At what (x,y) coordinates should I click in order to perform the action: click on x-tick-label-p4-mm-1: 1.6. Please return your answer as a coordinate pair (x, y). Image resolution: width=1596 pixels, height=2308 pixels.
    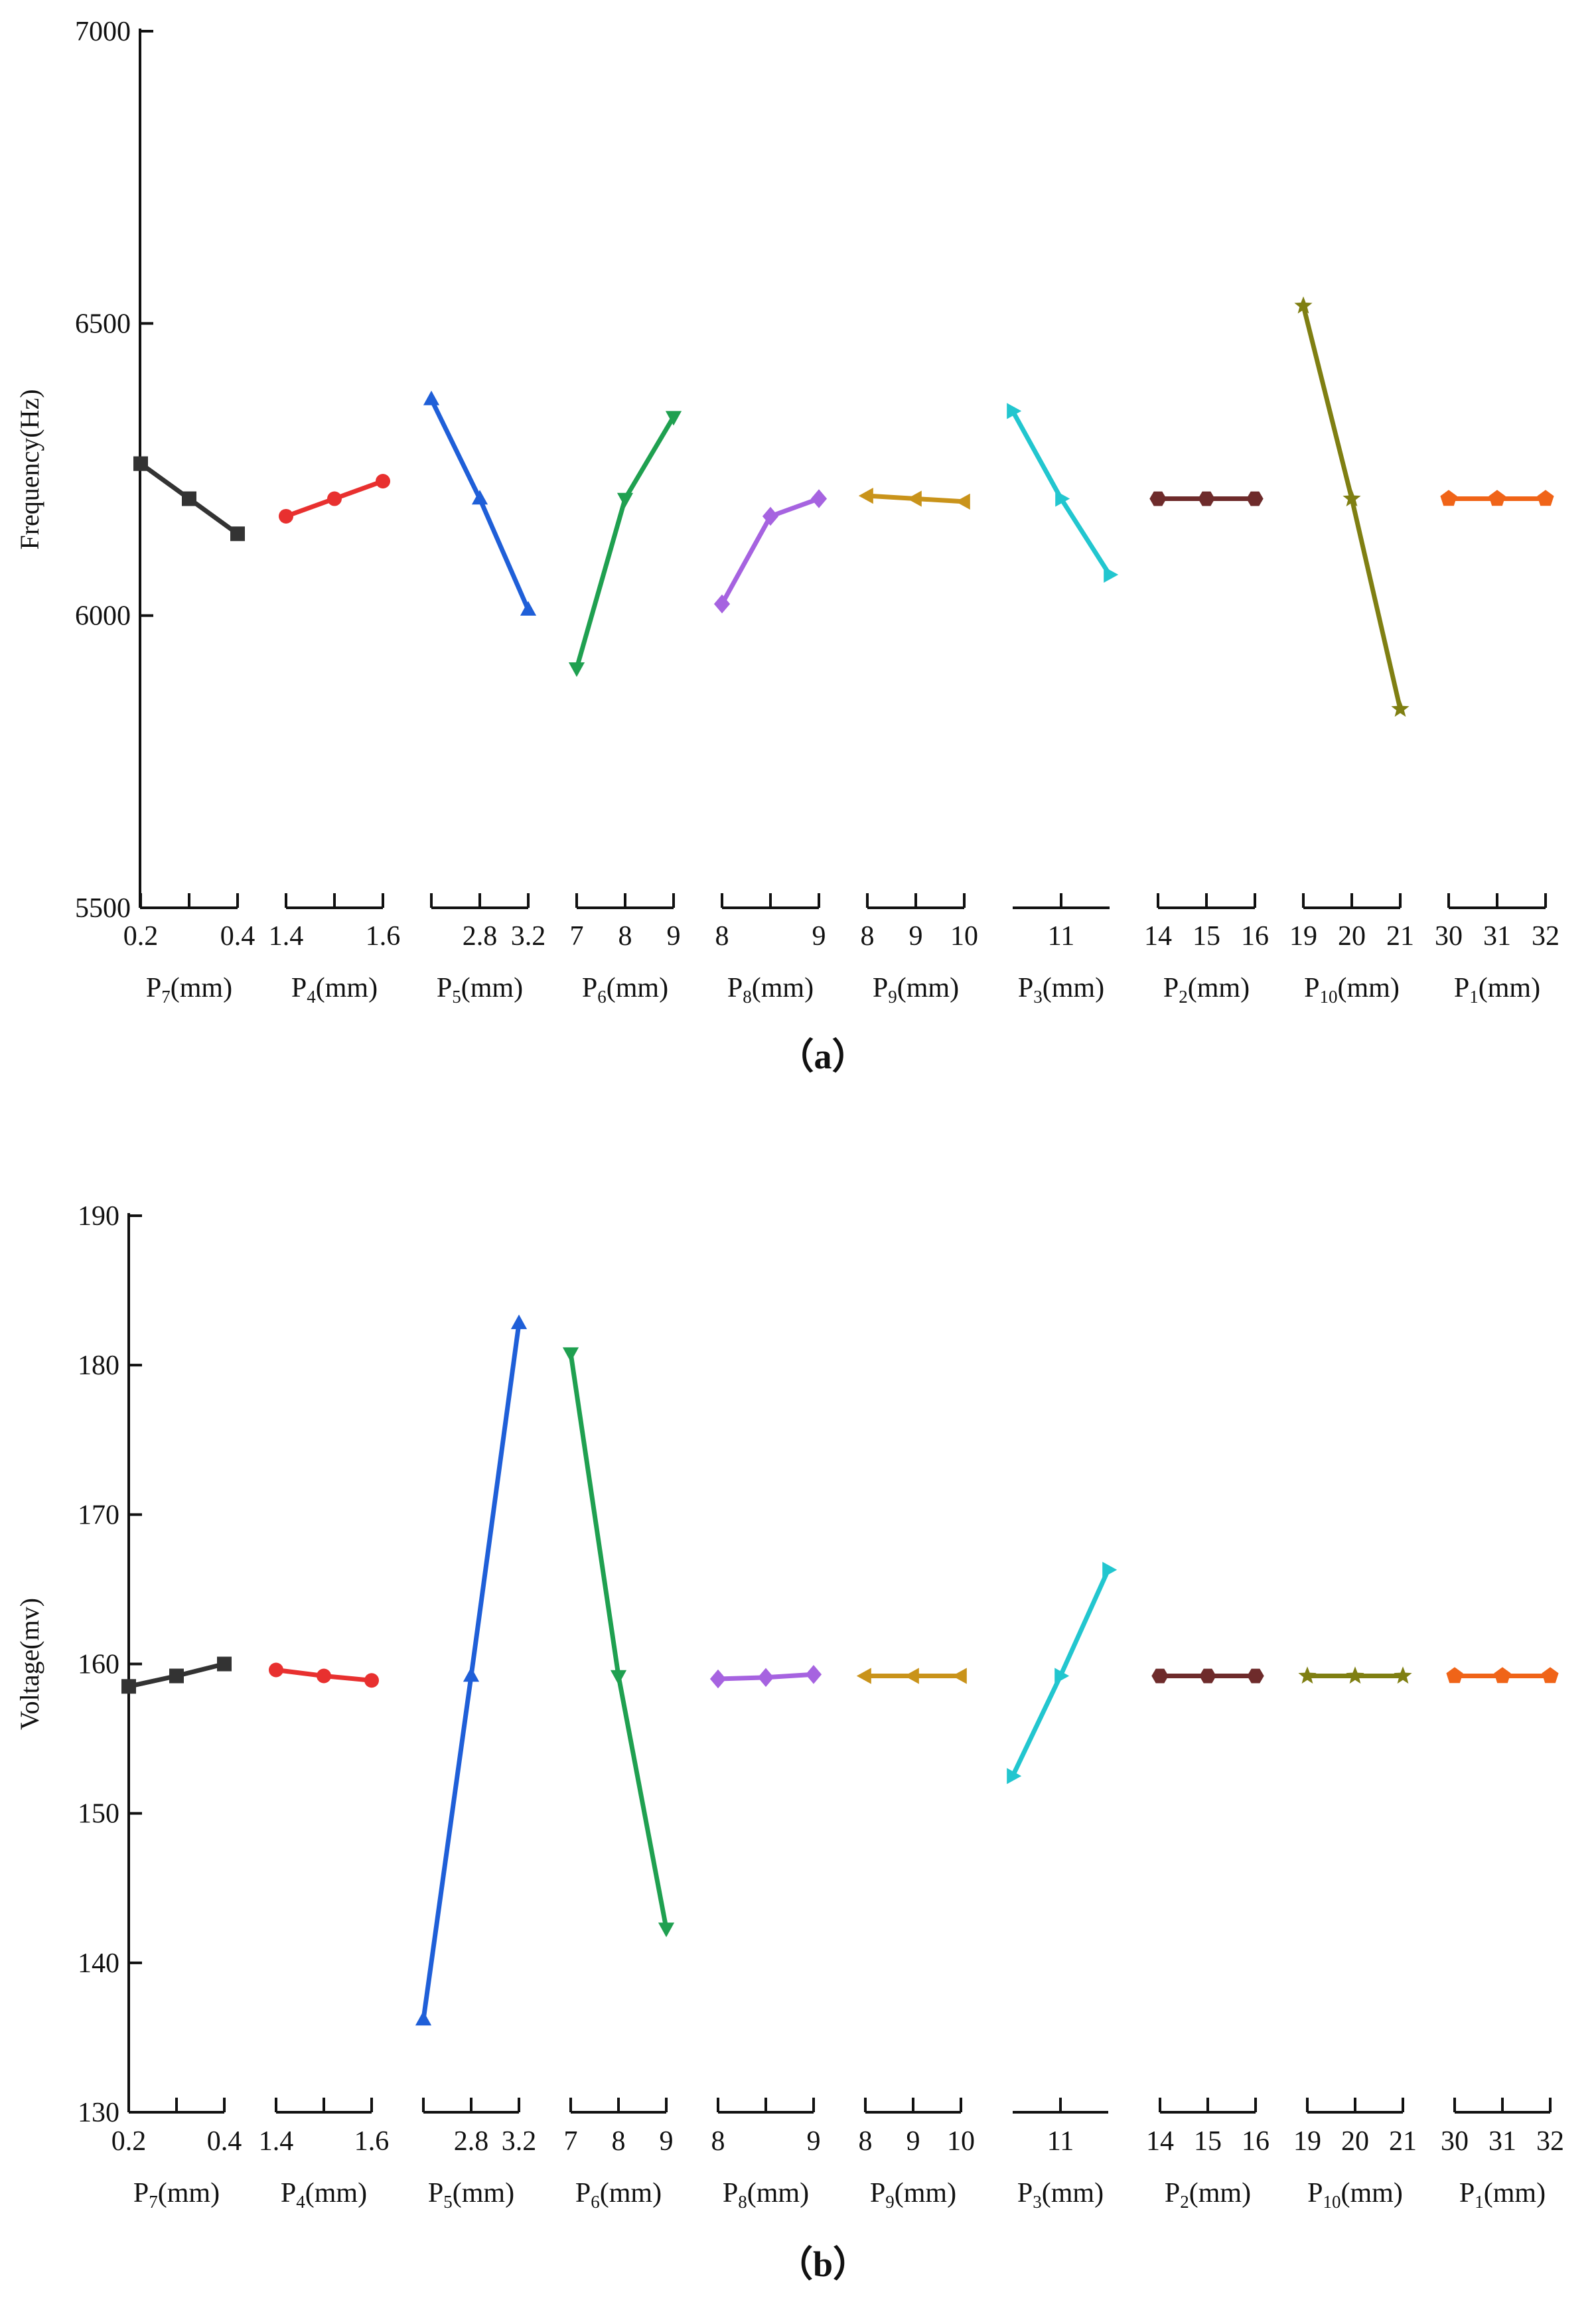
    Looking at the image, I should click on (384, 936).